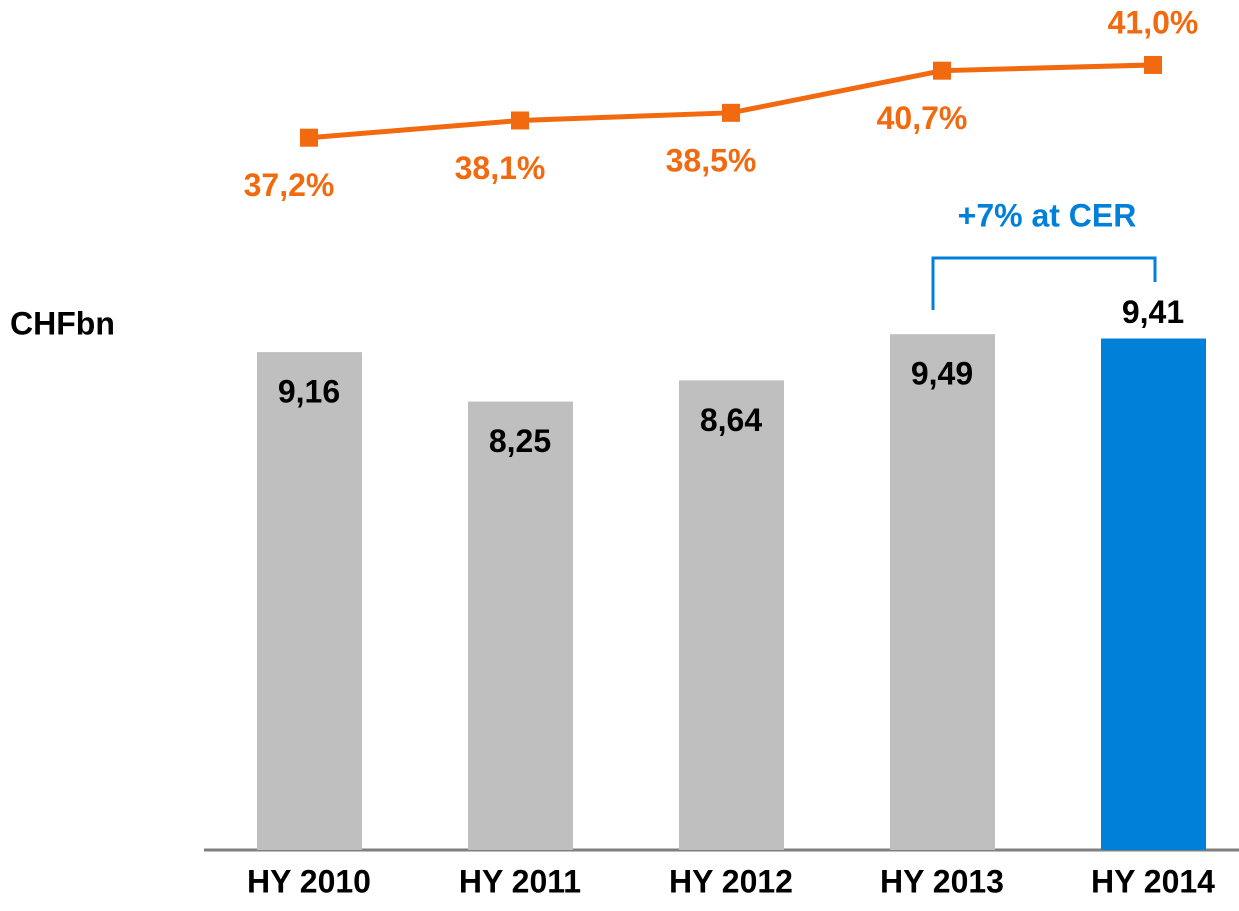 The width and height of the screenshot is (1239, 911). Describe the element at coordinates (731, 420) in the screenshot. I see `bar-value-label: 8,64` at that location.